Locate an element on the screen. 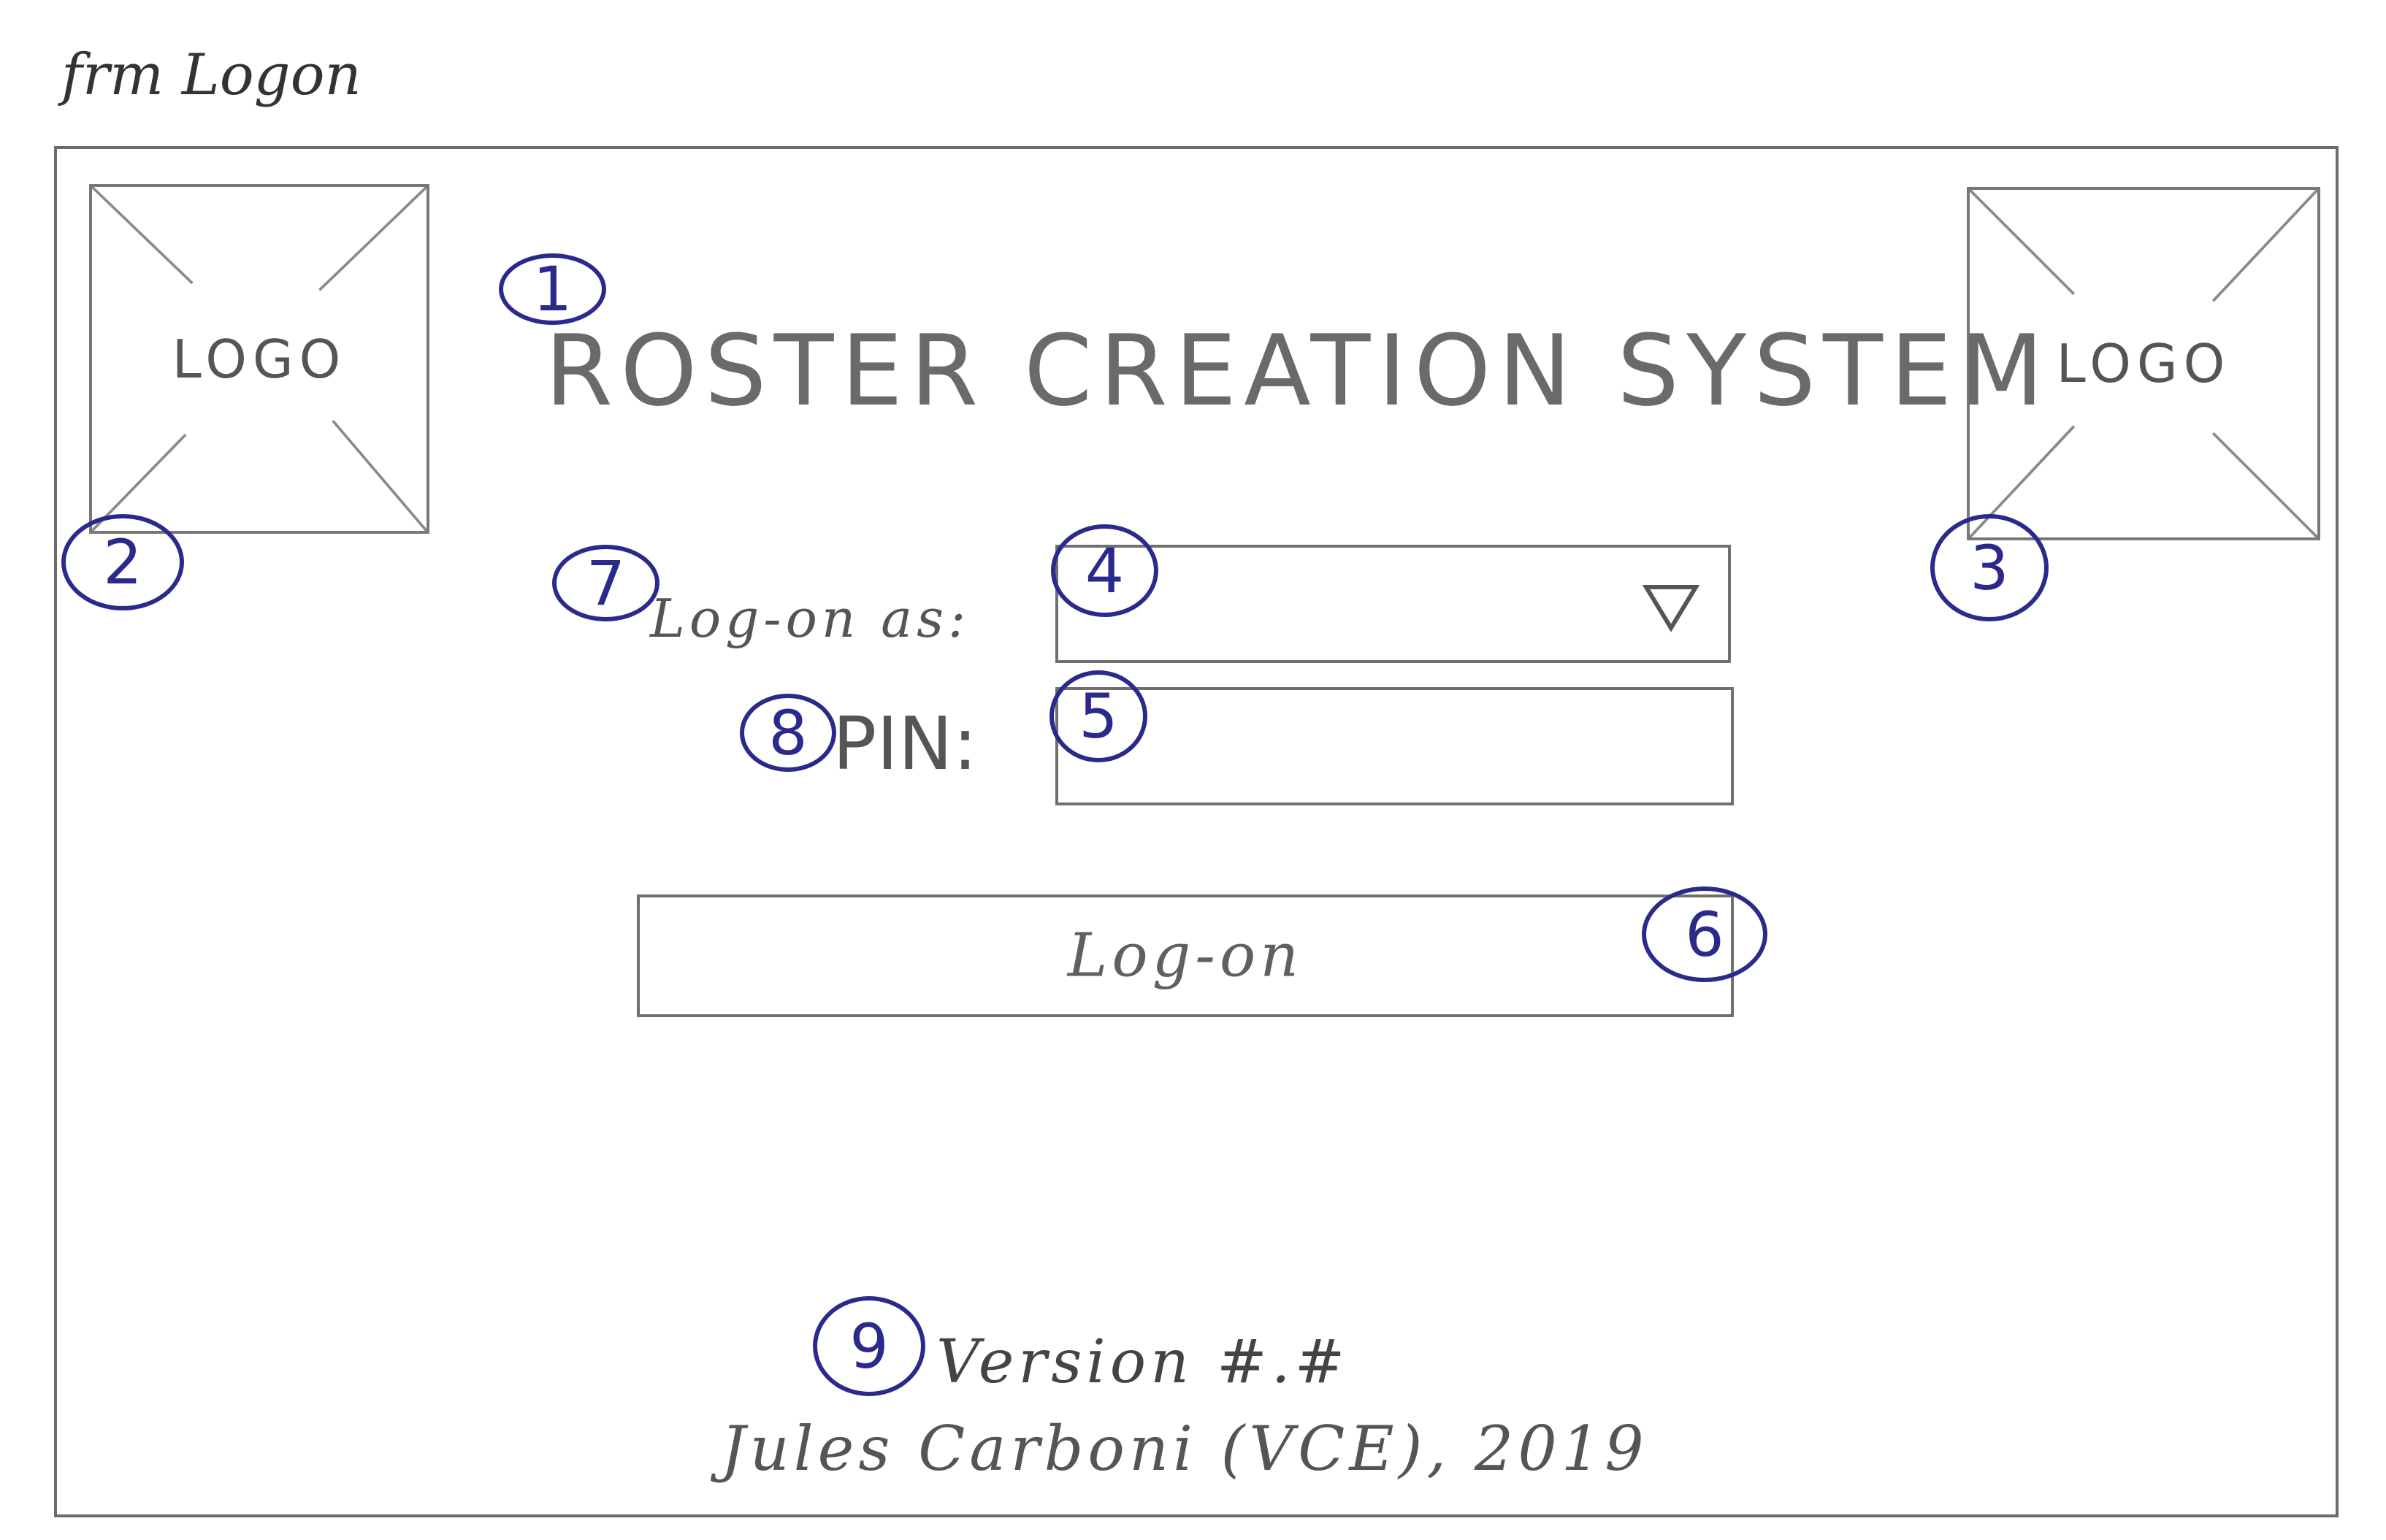  logo-right-label: LOGO is located at coordinates (2143, 363).